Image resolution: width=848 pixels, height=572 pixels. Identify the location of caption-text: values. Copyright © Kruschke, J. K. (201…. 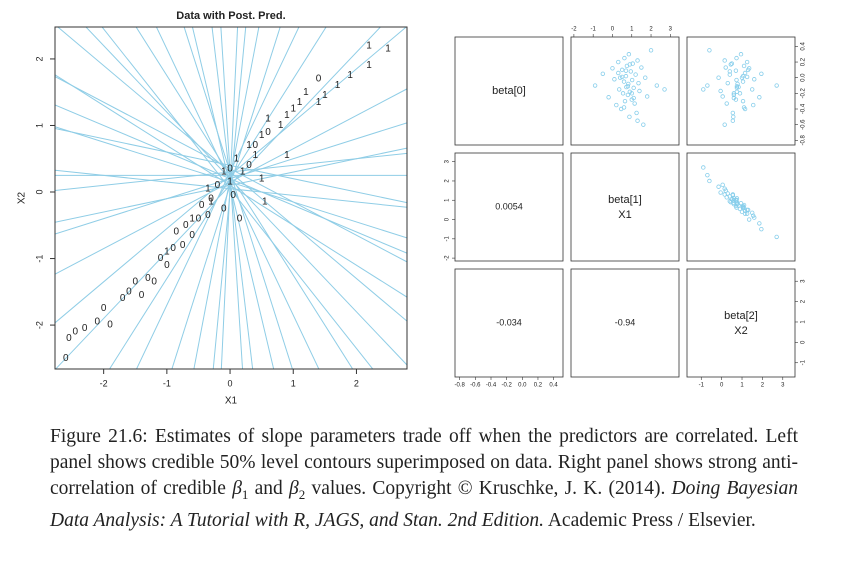
(488, 488).